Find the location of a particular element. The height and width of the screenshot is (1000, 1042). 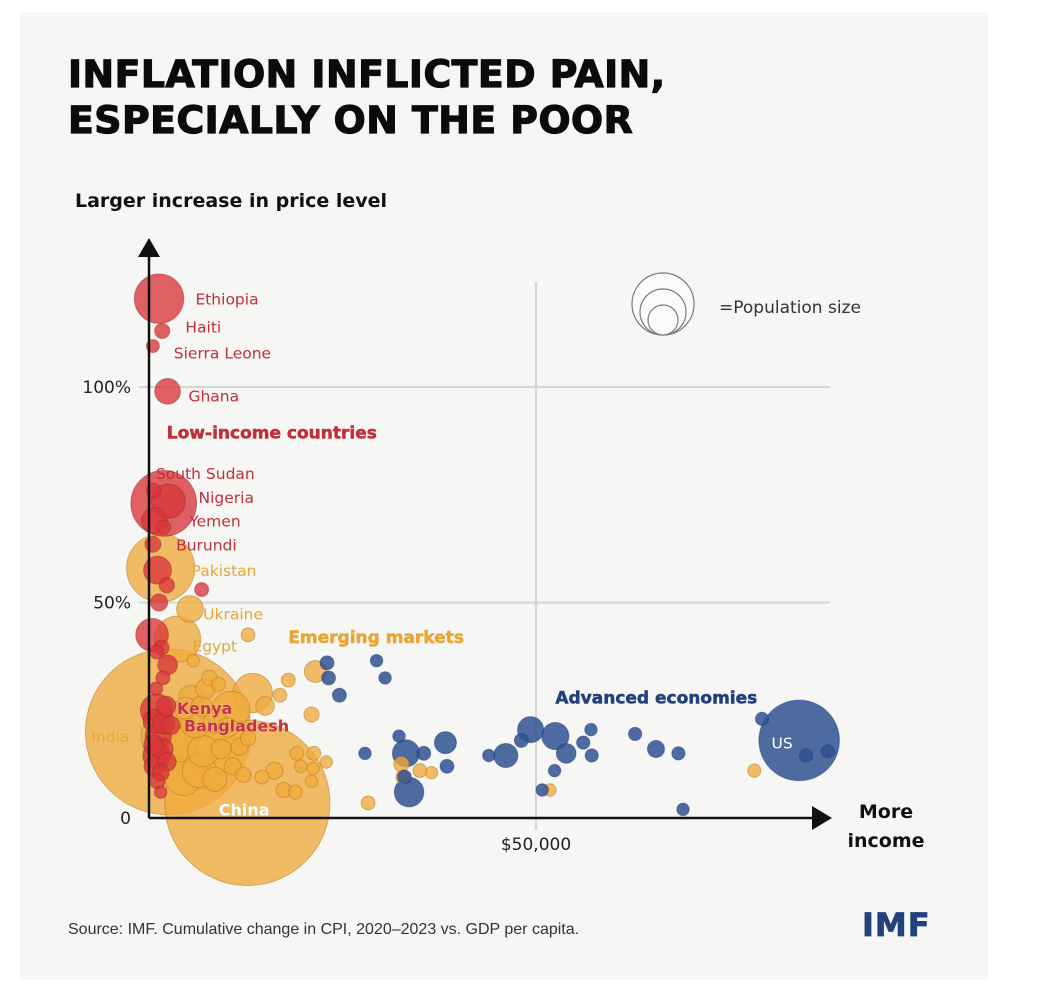

title-line-2: ESPECIALLY ON THE POOR is located at coordinates (350, 120).